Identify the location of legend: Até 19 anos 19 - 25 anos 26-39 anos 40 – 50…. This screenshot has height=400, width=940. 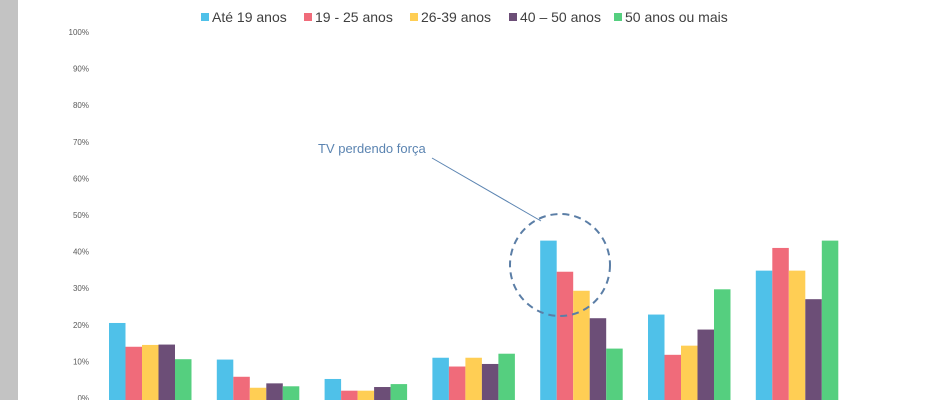
(464, 17).